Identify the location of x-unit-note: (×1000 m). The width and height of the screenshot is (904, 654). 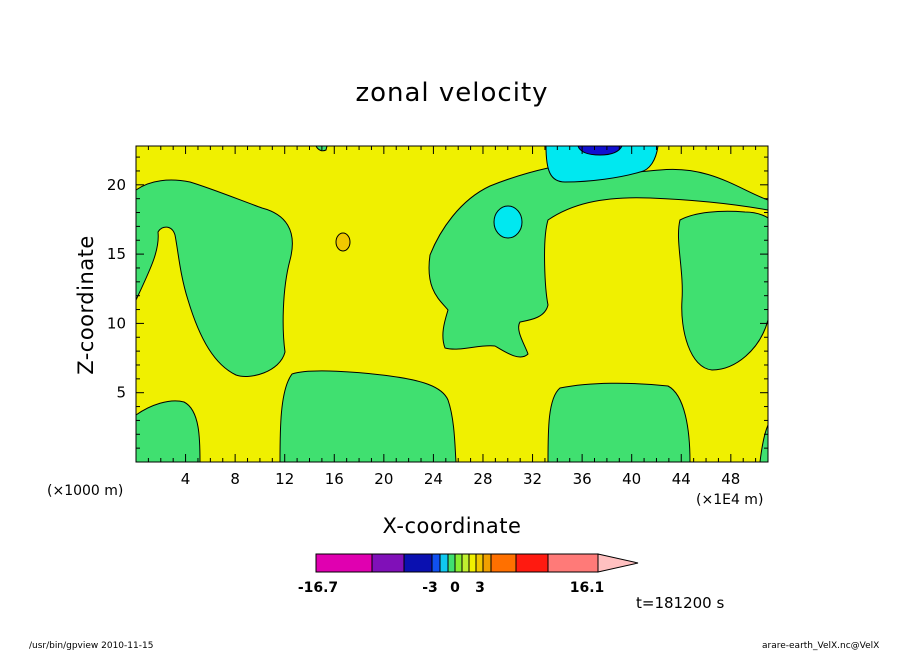
(85, 491).